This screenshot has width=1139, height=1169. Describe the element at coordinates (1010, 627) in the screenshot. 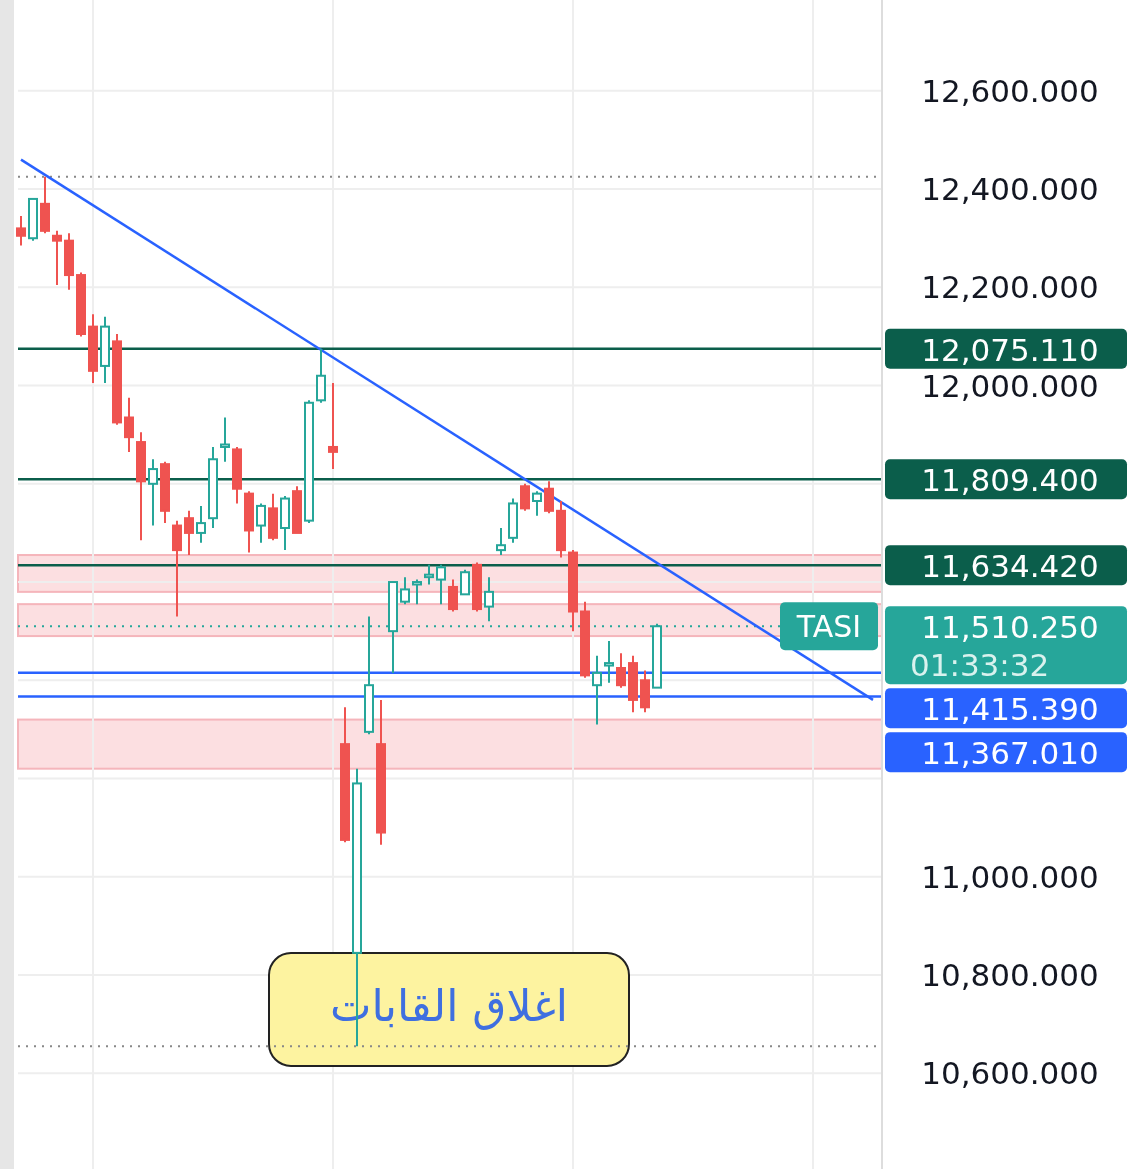

I see `ref-line-label: 11,510.250` at that location.